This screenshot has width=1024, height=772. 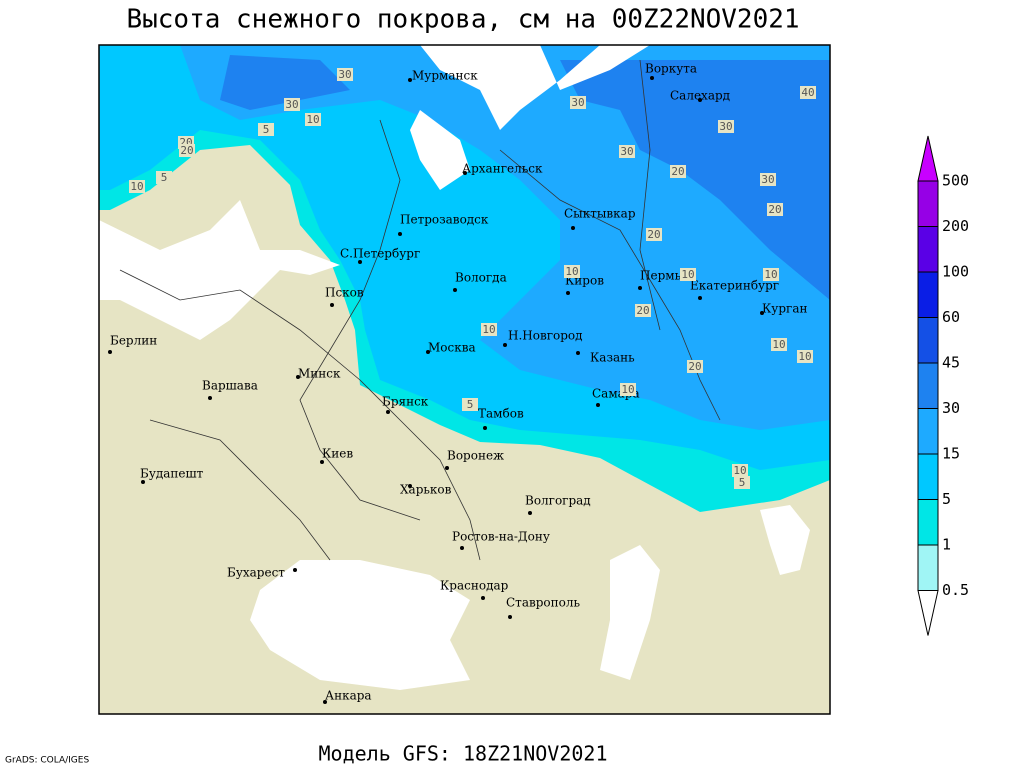 I want to click on colorbar-label: 200, so click(x=955, y=226).